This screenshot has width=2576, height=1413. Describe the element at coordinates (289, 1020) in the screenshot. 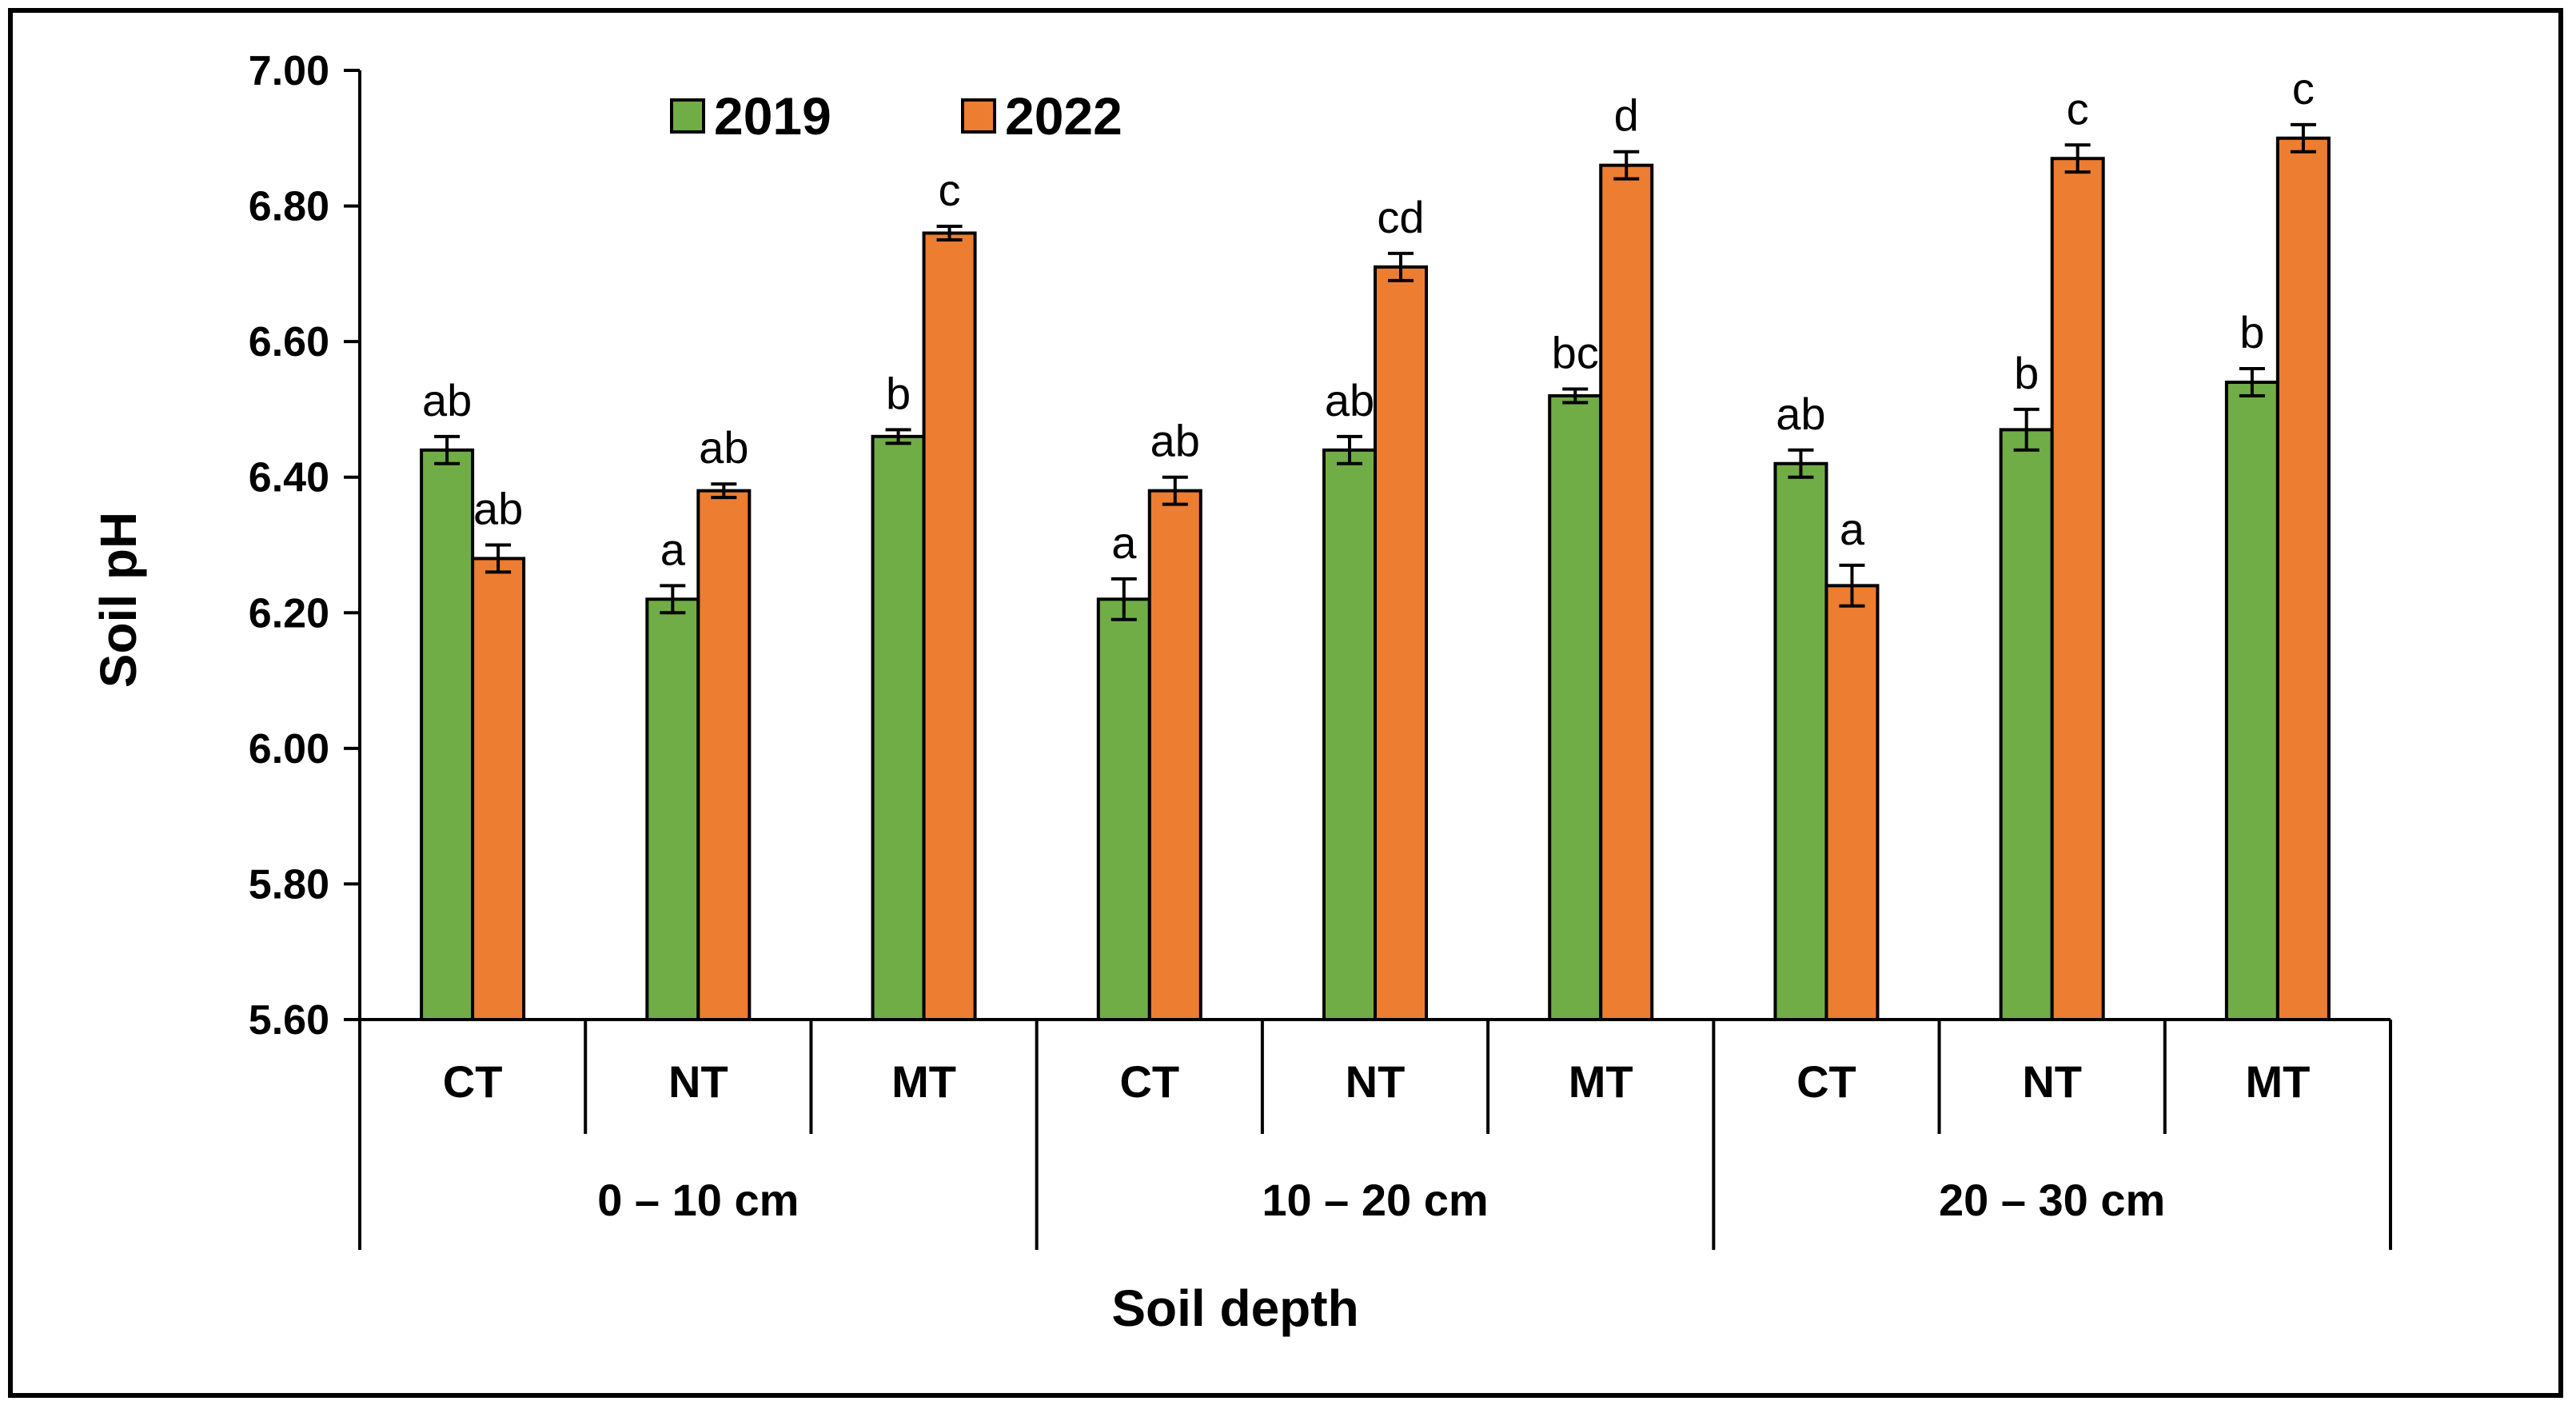

I see `y-tick-label: 5.60` at that location.